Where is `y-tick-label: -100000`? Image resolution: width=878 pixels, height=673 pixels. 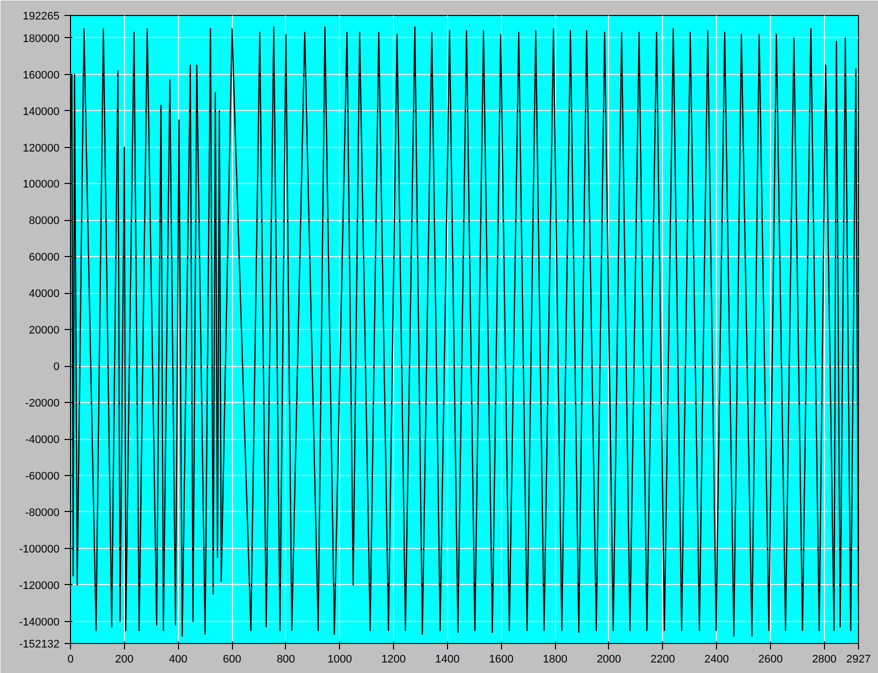 y-tick-label: -100000 is located at coordinates (39, 549).